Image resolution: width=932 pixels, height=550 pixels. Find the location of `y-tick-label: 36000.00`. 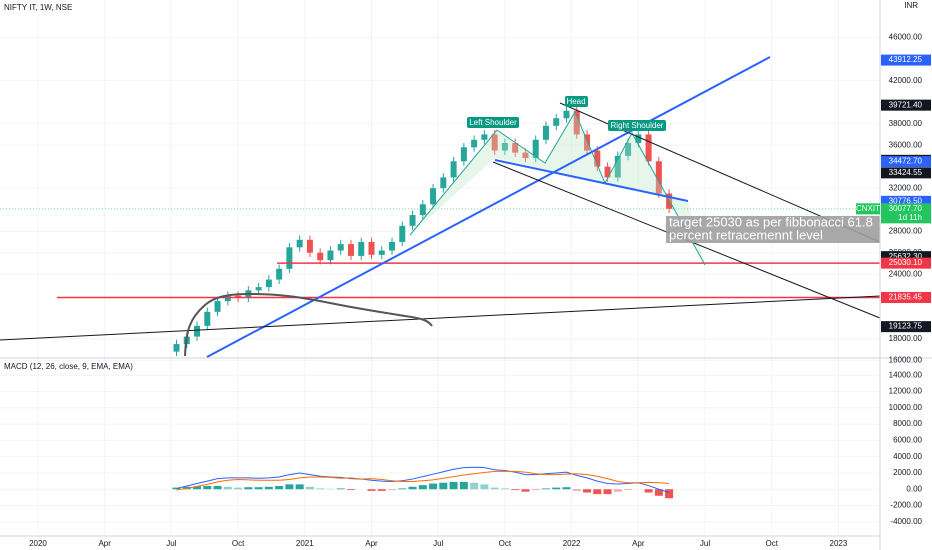

y-tick-label: 36000.00 is located at coordinates (906, 144).